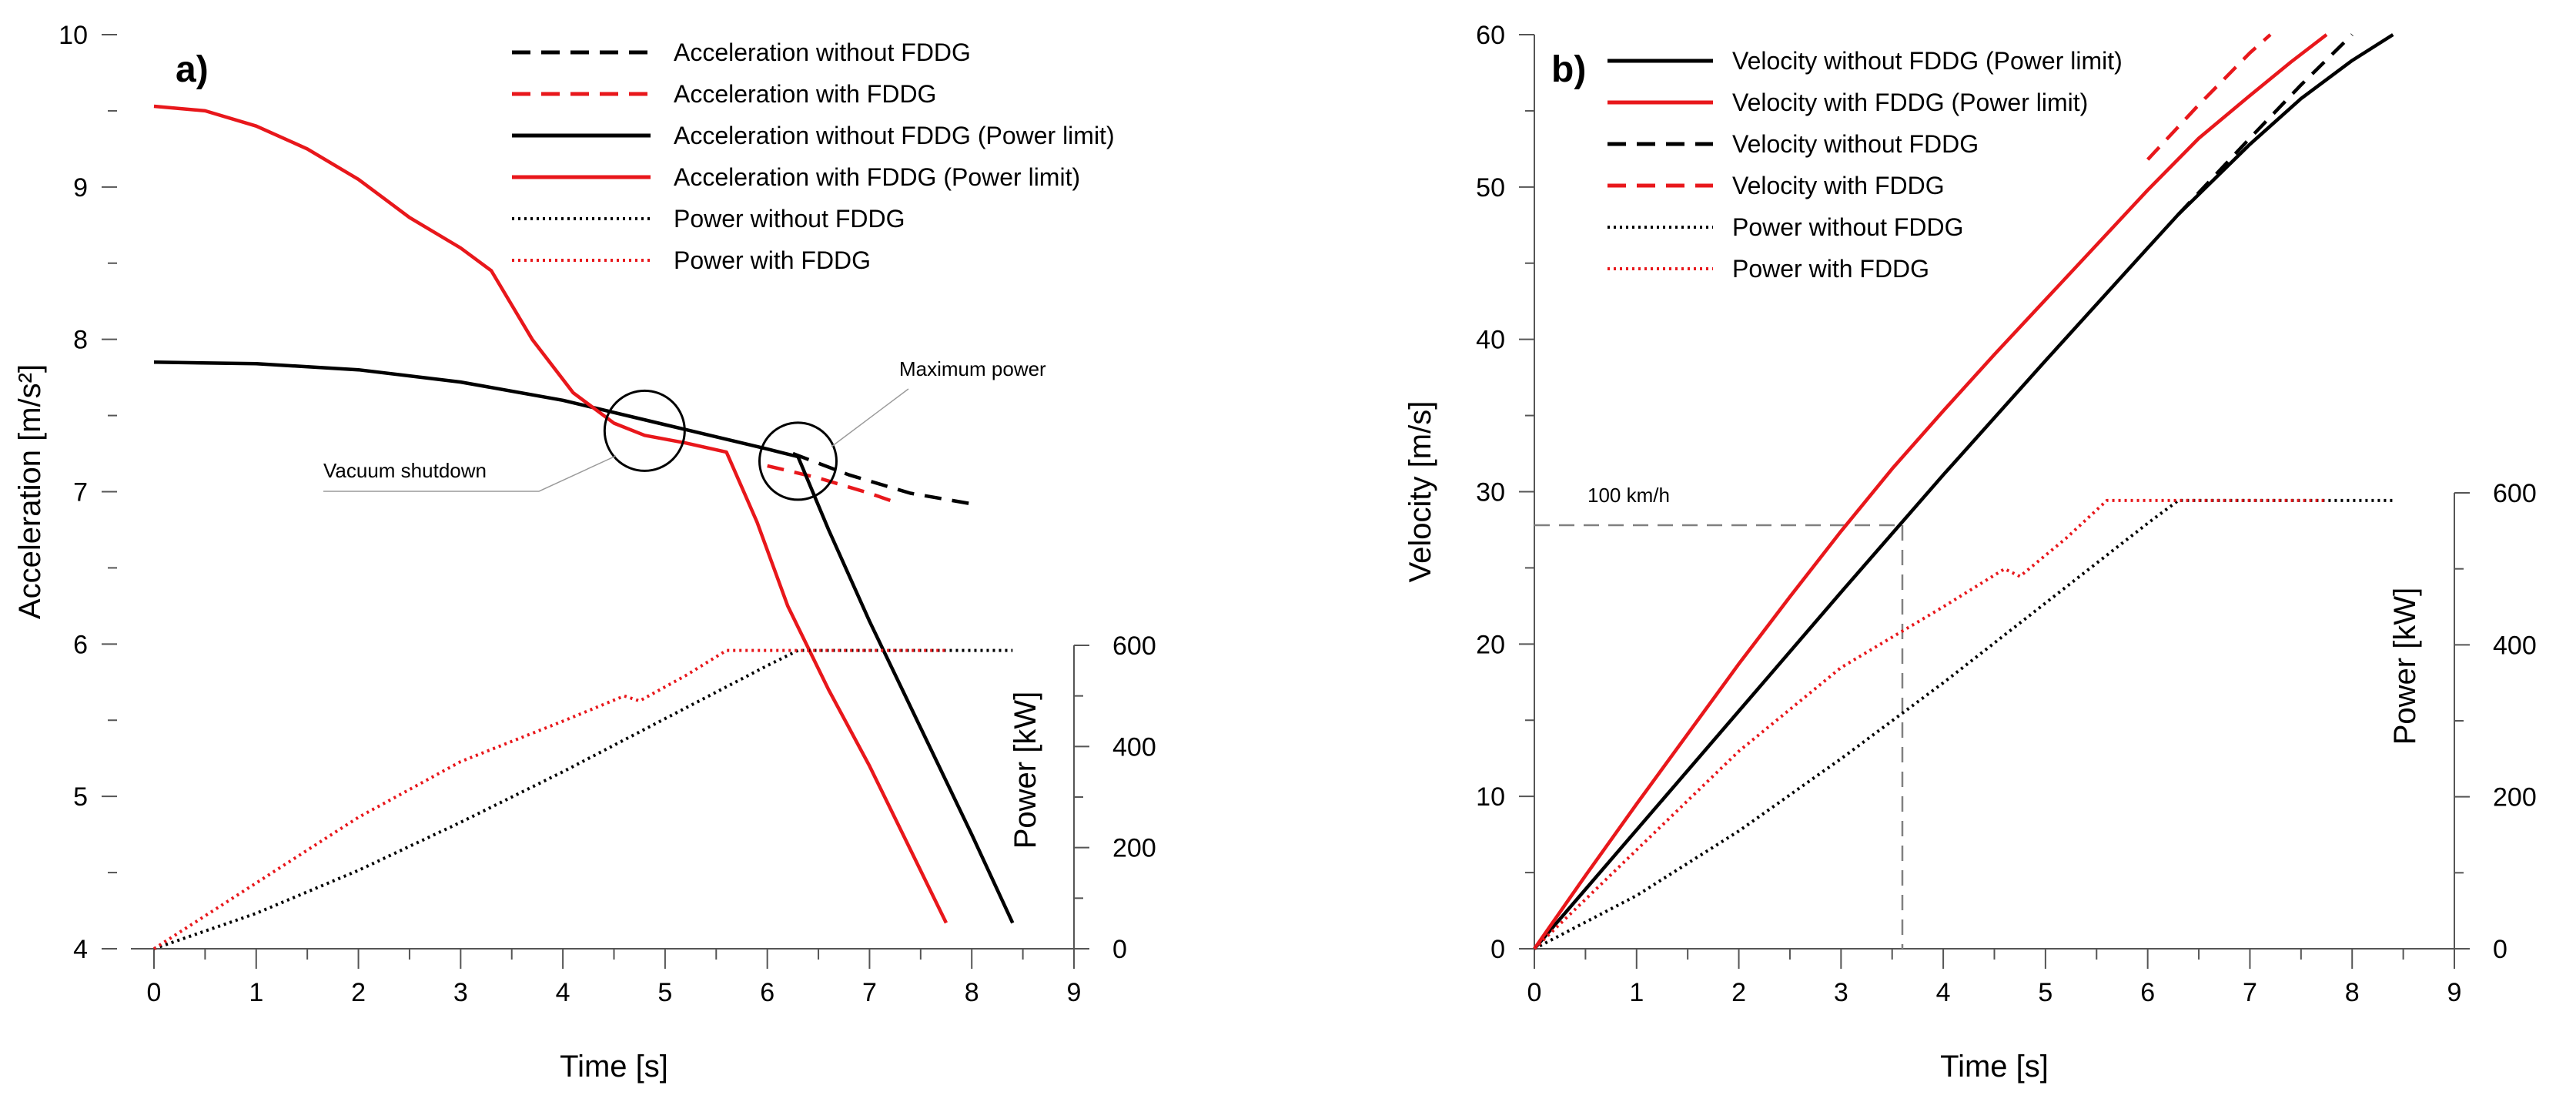 The width and height of the screenshot is (2576, 1102). I want to click on legend-label: Velocity without FDDG (Power limit), so click(1928, 61).